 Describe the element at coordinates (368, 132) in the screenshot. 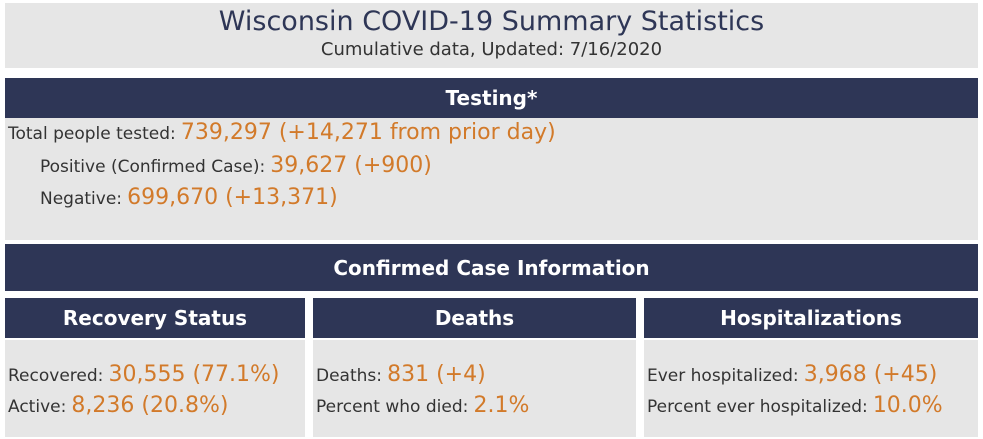

I see `stat-value: 739,297 (+14,271 from prior day)` at that location.